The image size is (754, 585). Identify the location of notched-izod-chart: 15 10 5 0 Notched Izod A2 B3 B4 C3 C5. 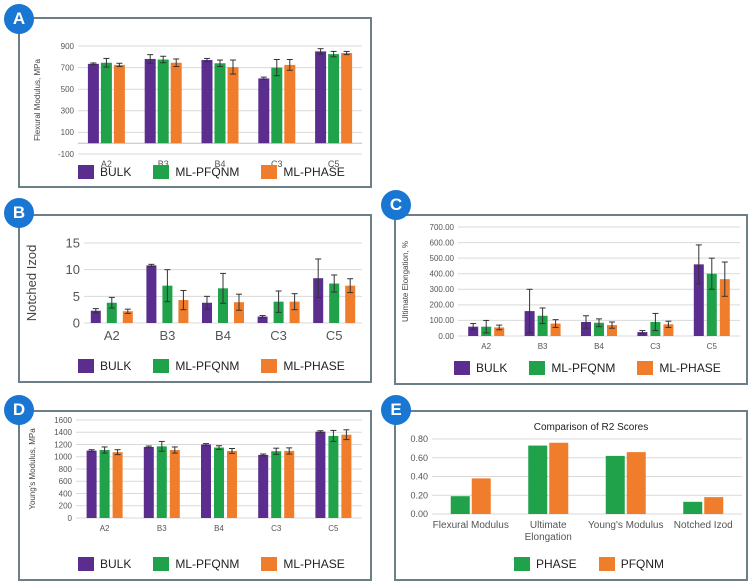
(193, 289).